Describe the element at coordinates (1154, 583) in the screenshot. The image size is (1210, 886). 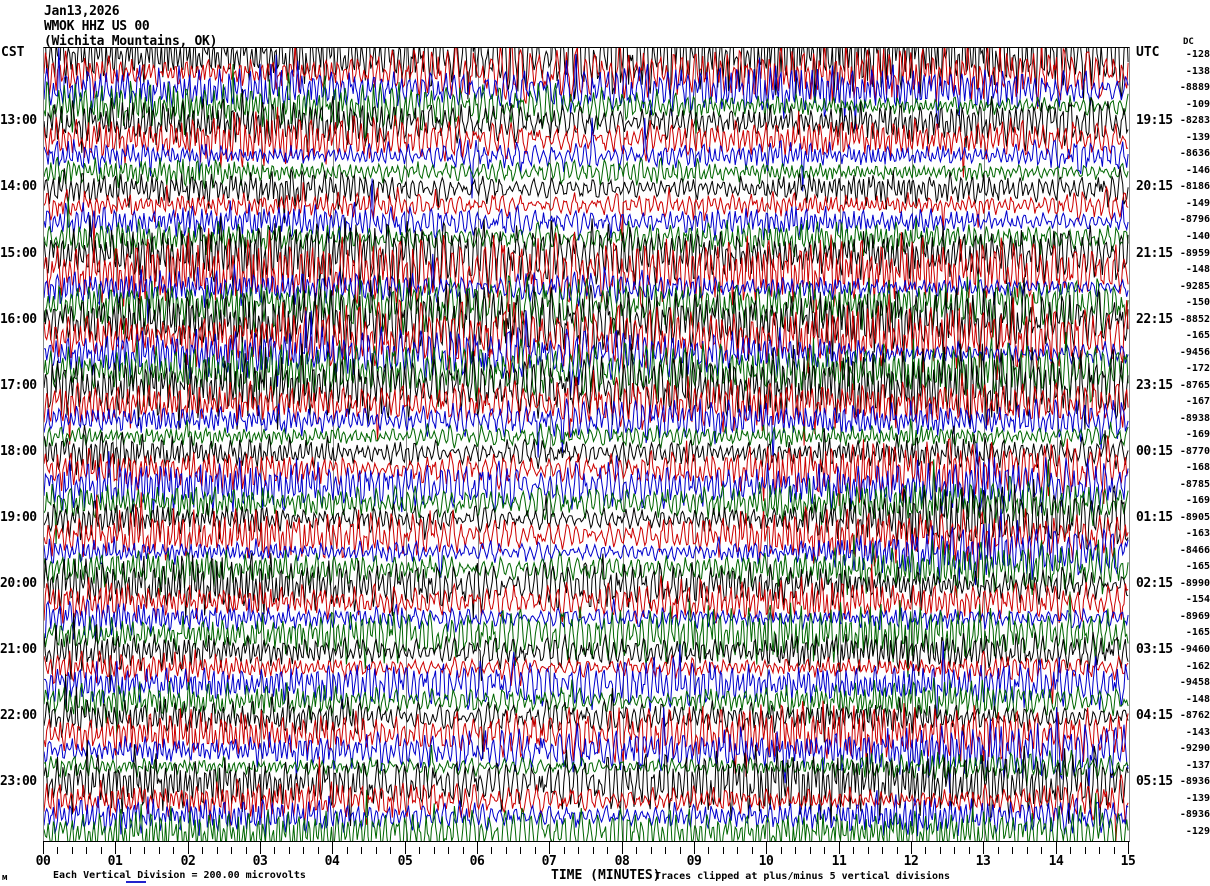
I see `right-hour-label: 02:15` at that location.